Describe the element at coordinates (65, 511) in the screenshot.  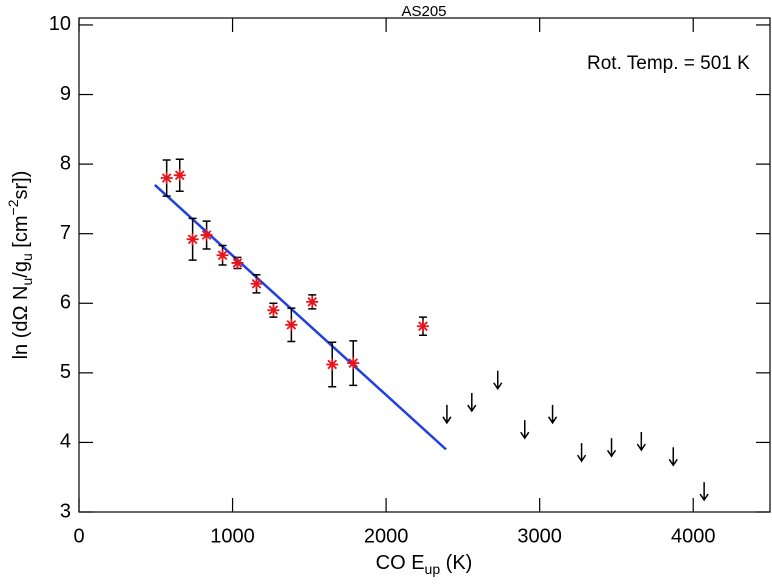
I see `y-tick-label: 3` at that location.